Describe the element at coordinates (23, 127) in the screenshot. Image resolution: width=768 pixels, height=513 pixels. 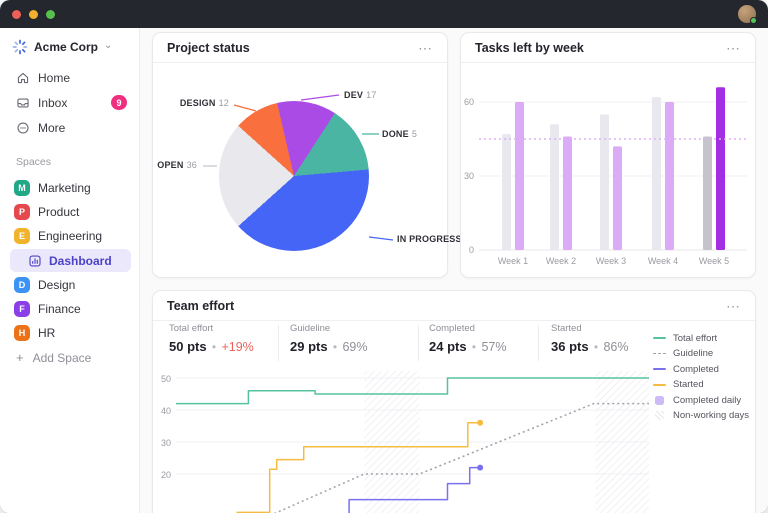
I see `more-icon` at that location.